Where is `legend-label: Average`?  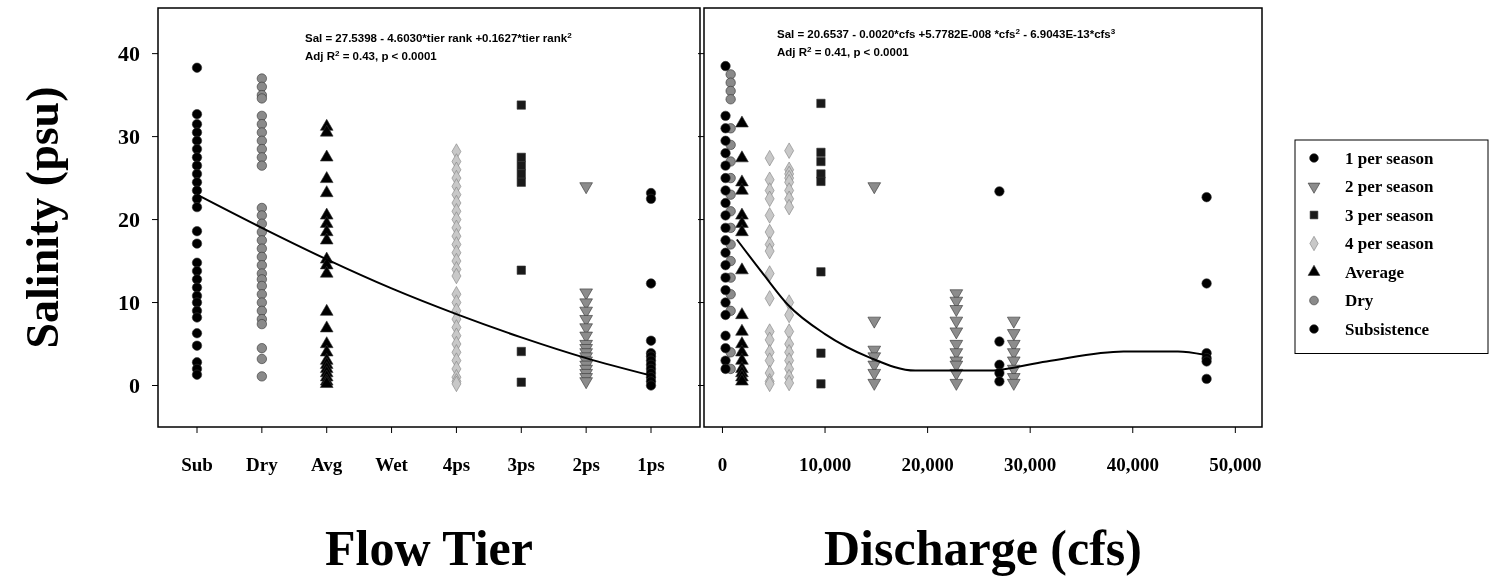
legend-label: Average is located at coordinates (1375, 272).